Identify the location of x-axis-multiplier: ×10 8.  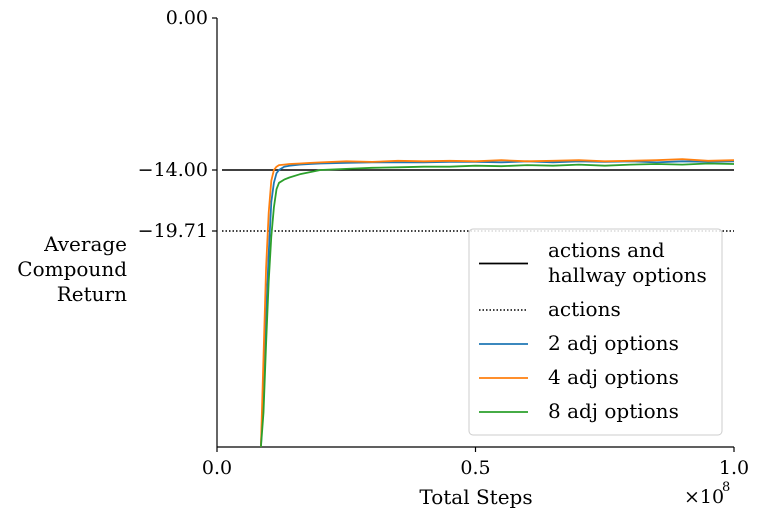
(707, 494).